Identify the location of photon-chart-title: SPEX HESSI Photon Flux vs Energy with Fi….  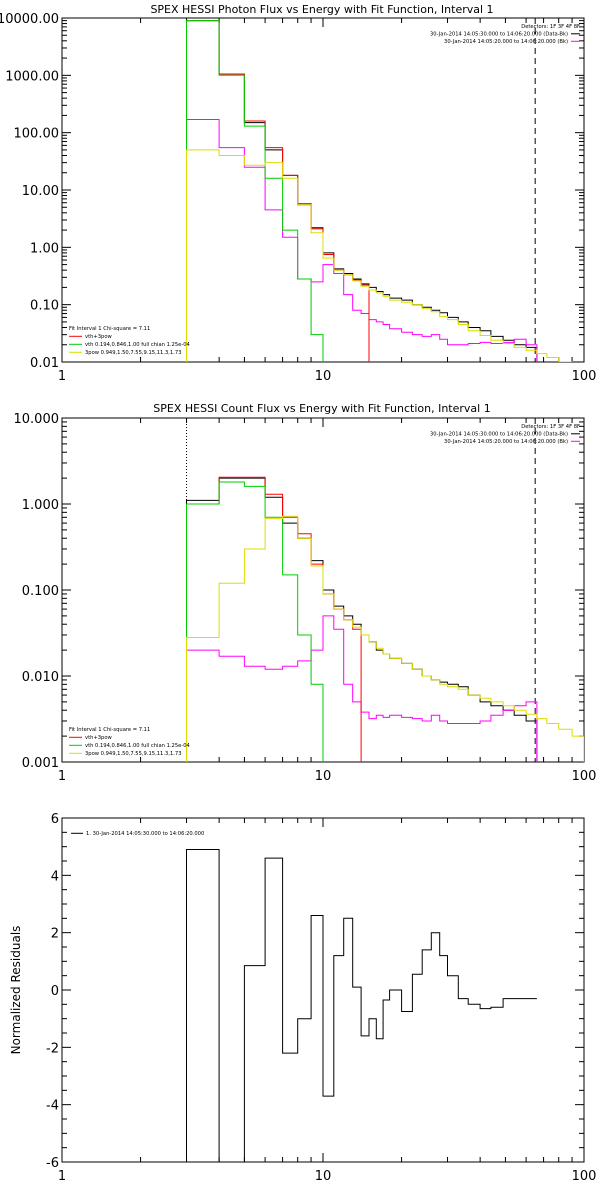
(321, 9).